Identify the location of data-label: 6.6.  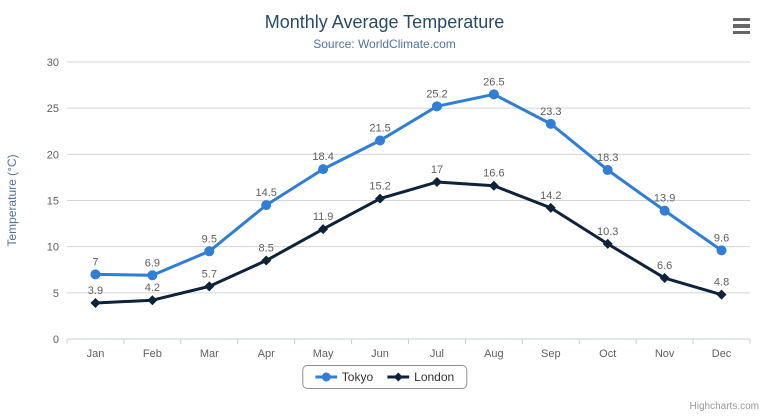
(664, 266).